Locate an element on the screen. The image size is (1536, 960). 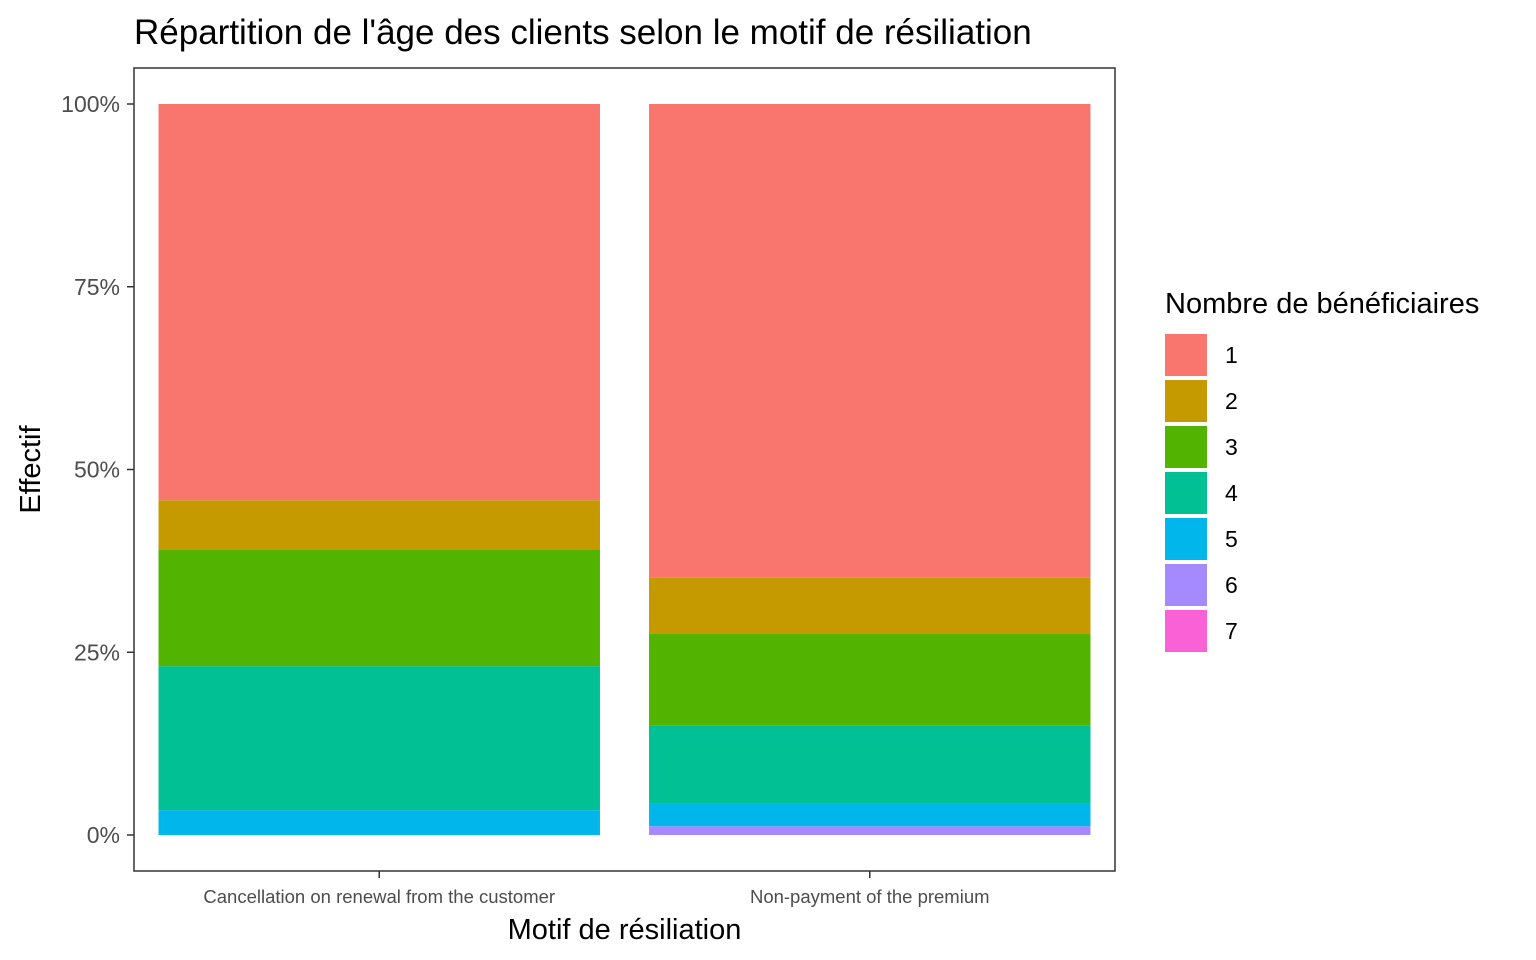
legend-label: 3 is located at coordinates (1231, 447).